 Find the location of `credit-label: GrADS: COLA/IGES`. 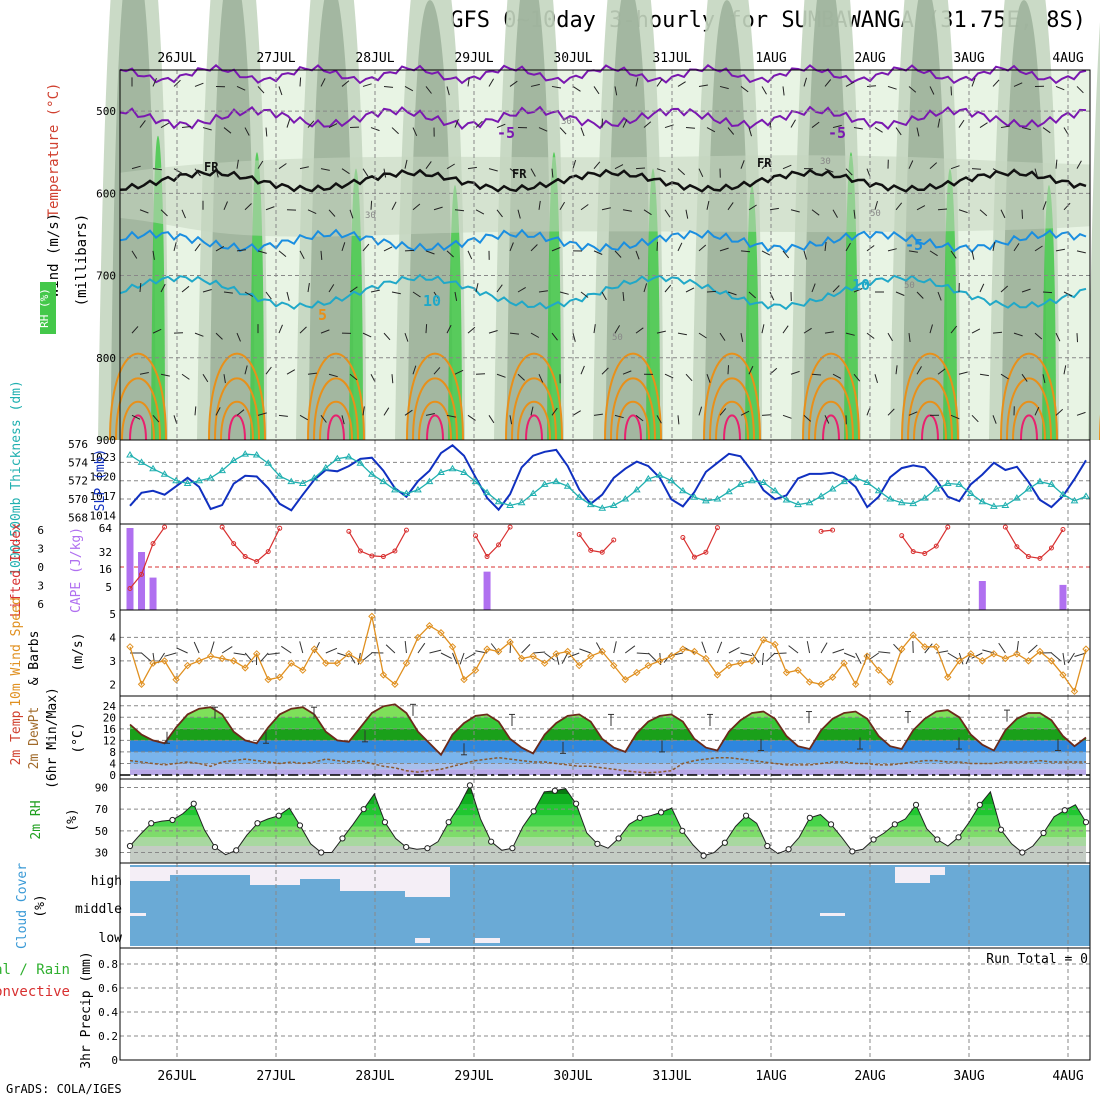

credit-label: GrADS: COLA/IGES is located at coordinates (64, 1089).